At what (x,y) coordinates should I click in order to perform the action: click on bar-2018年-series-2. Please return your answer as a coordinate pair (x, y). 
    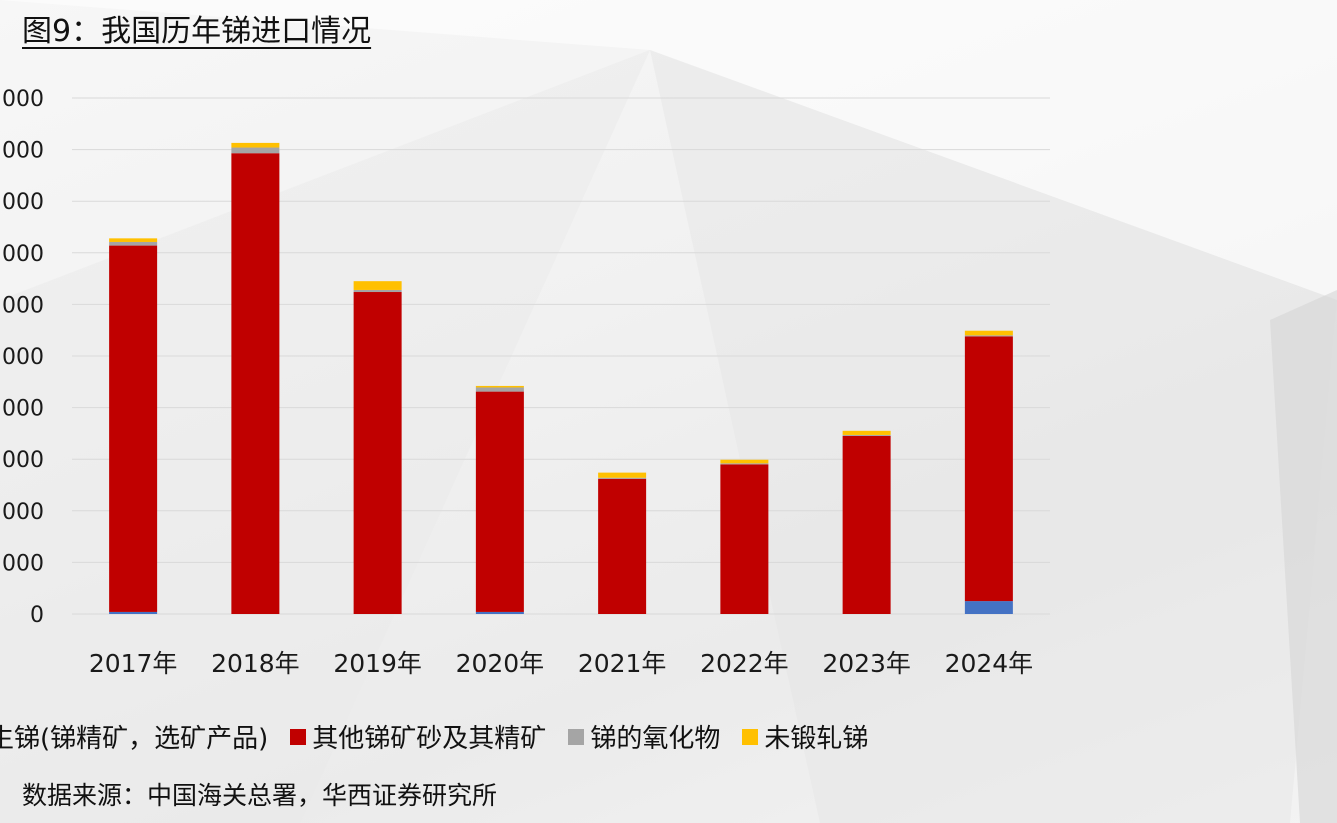
    Looking at the image, I should click on (255, 150).